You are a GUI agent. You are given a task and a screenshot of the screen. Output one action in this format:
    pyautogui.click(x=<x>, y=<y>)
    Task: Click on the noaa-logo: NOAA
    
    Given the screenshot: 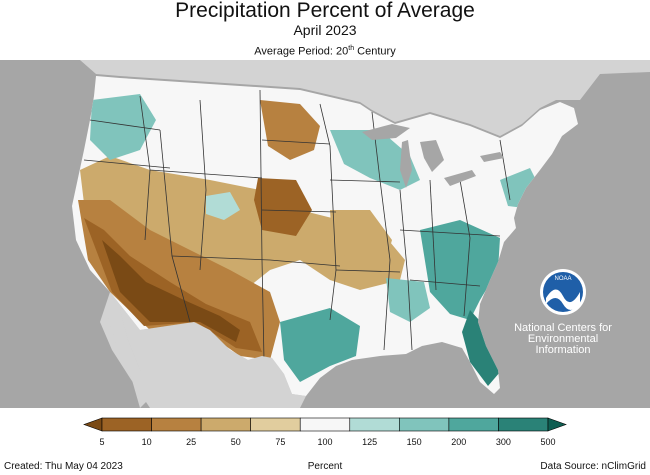 What is the action you would take?
    pyautogui.click(x=563, y=292)
    